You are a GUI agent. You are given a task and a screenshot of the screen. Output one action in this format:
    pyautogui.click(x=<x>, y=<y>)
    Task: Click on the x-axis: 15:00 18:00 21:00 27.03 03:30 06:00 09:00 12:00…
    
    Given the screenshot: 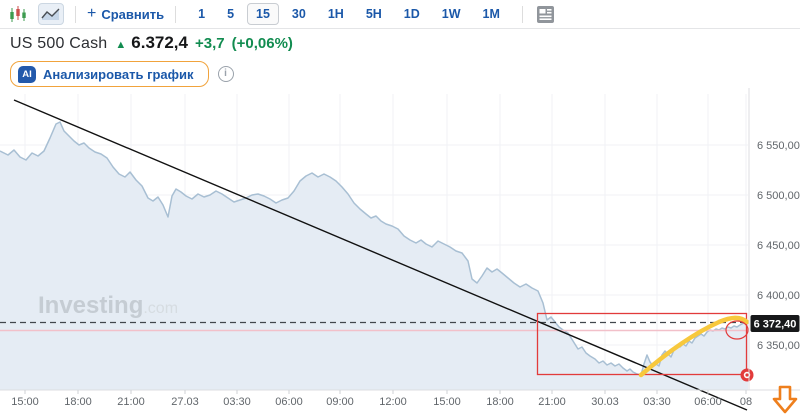 What is the action you would take?
    pyautogui.click(x=381, y=399)
    